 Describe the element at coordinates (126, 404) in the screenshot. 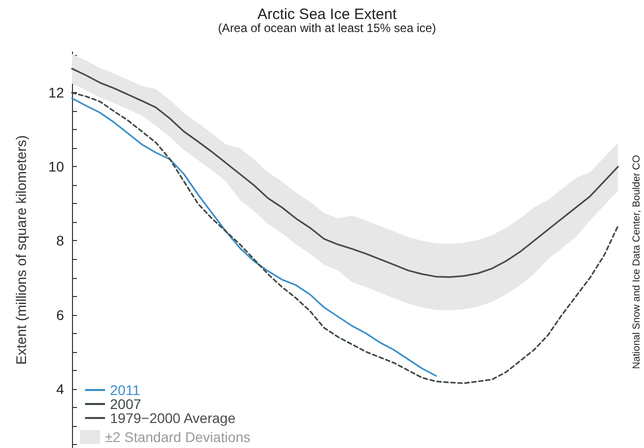

I see `legend-label: 2007` at that location.